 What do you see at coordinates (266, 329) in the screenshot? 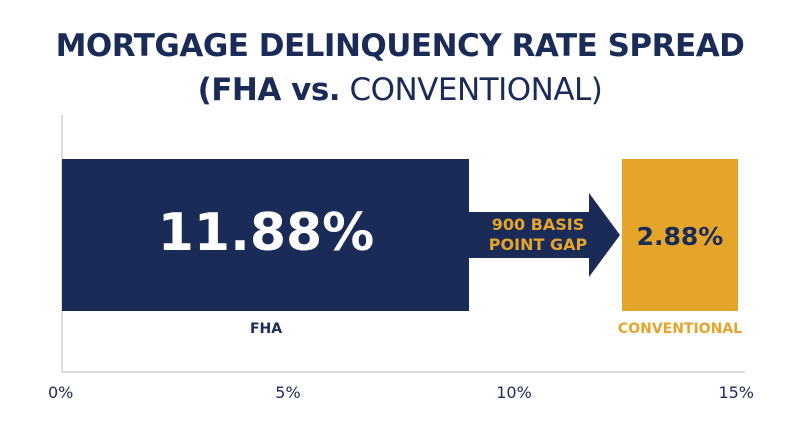
I see `category-label-fha: FHA` at bounding box center [266, 329].